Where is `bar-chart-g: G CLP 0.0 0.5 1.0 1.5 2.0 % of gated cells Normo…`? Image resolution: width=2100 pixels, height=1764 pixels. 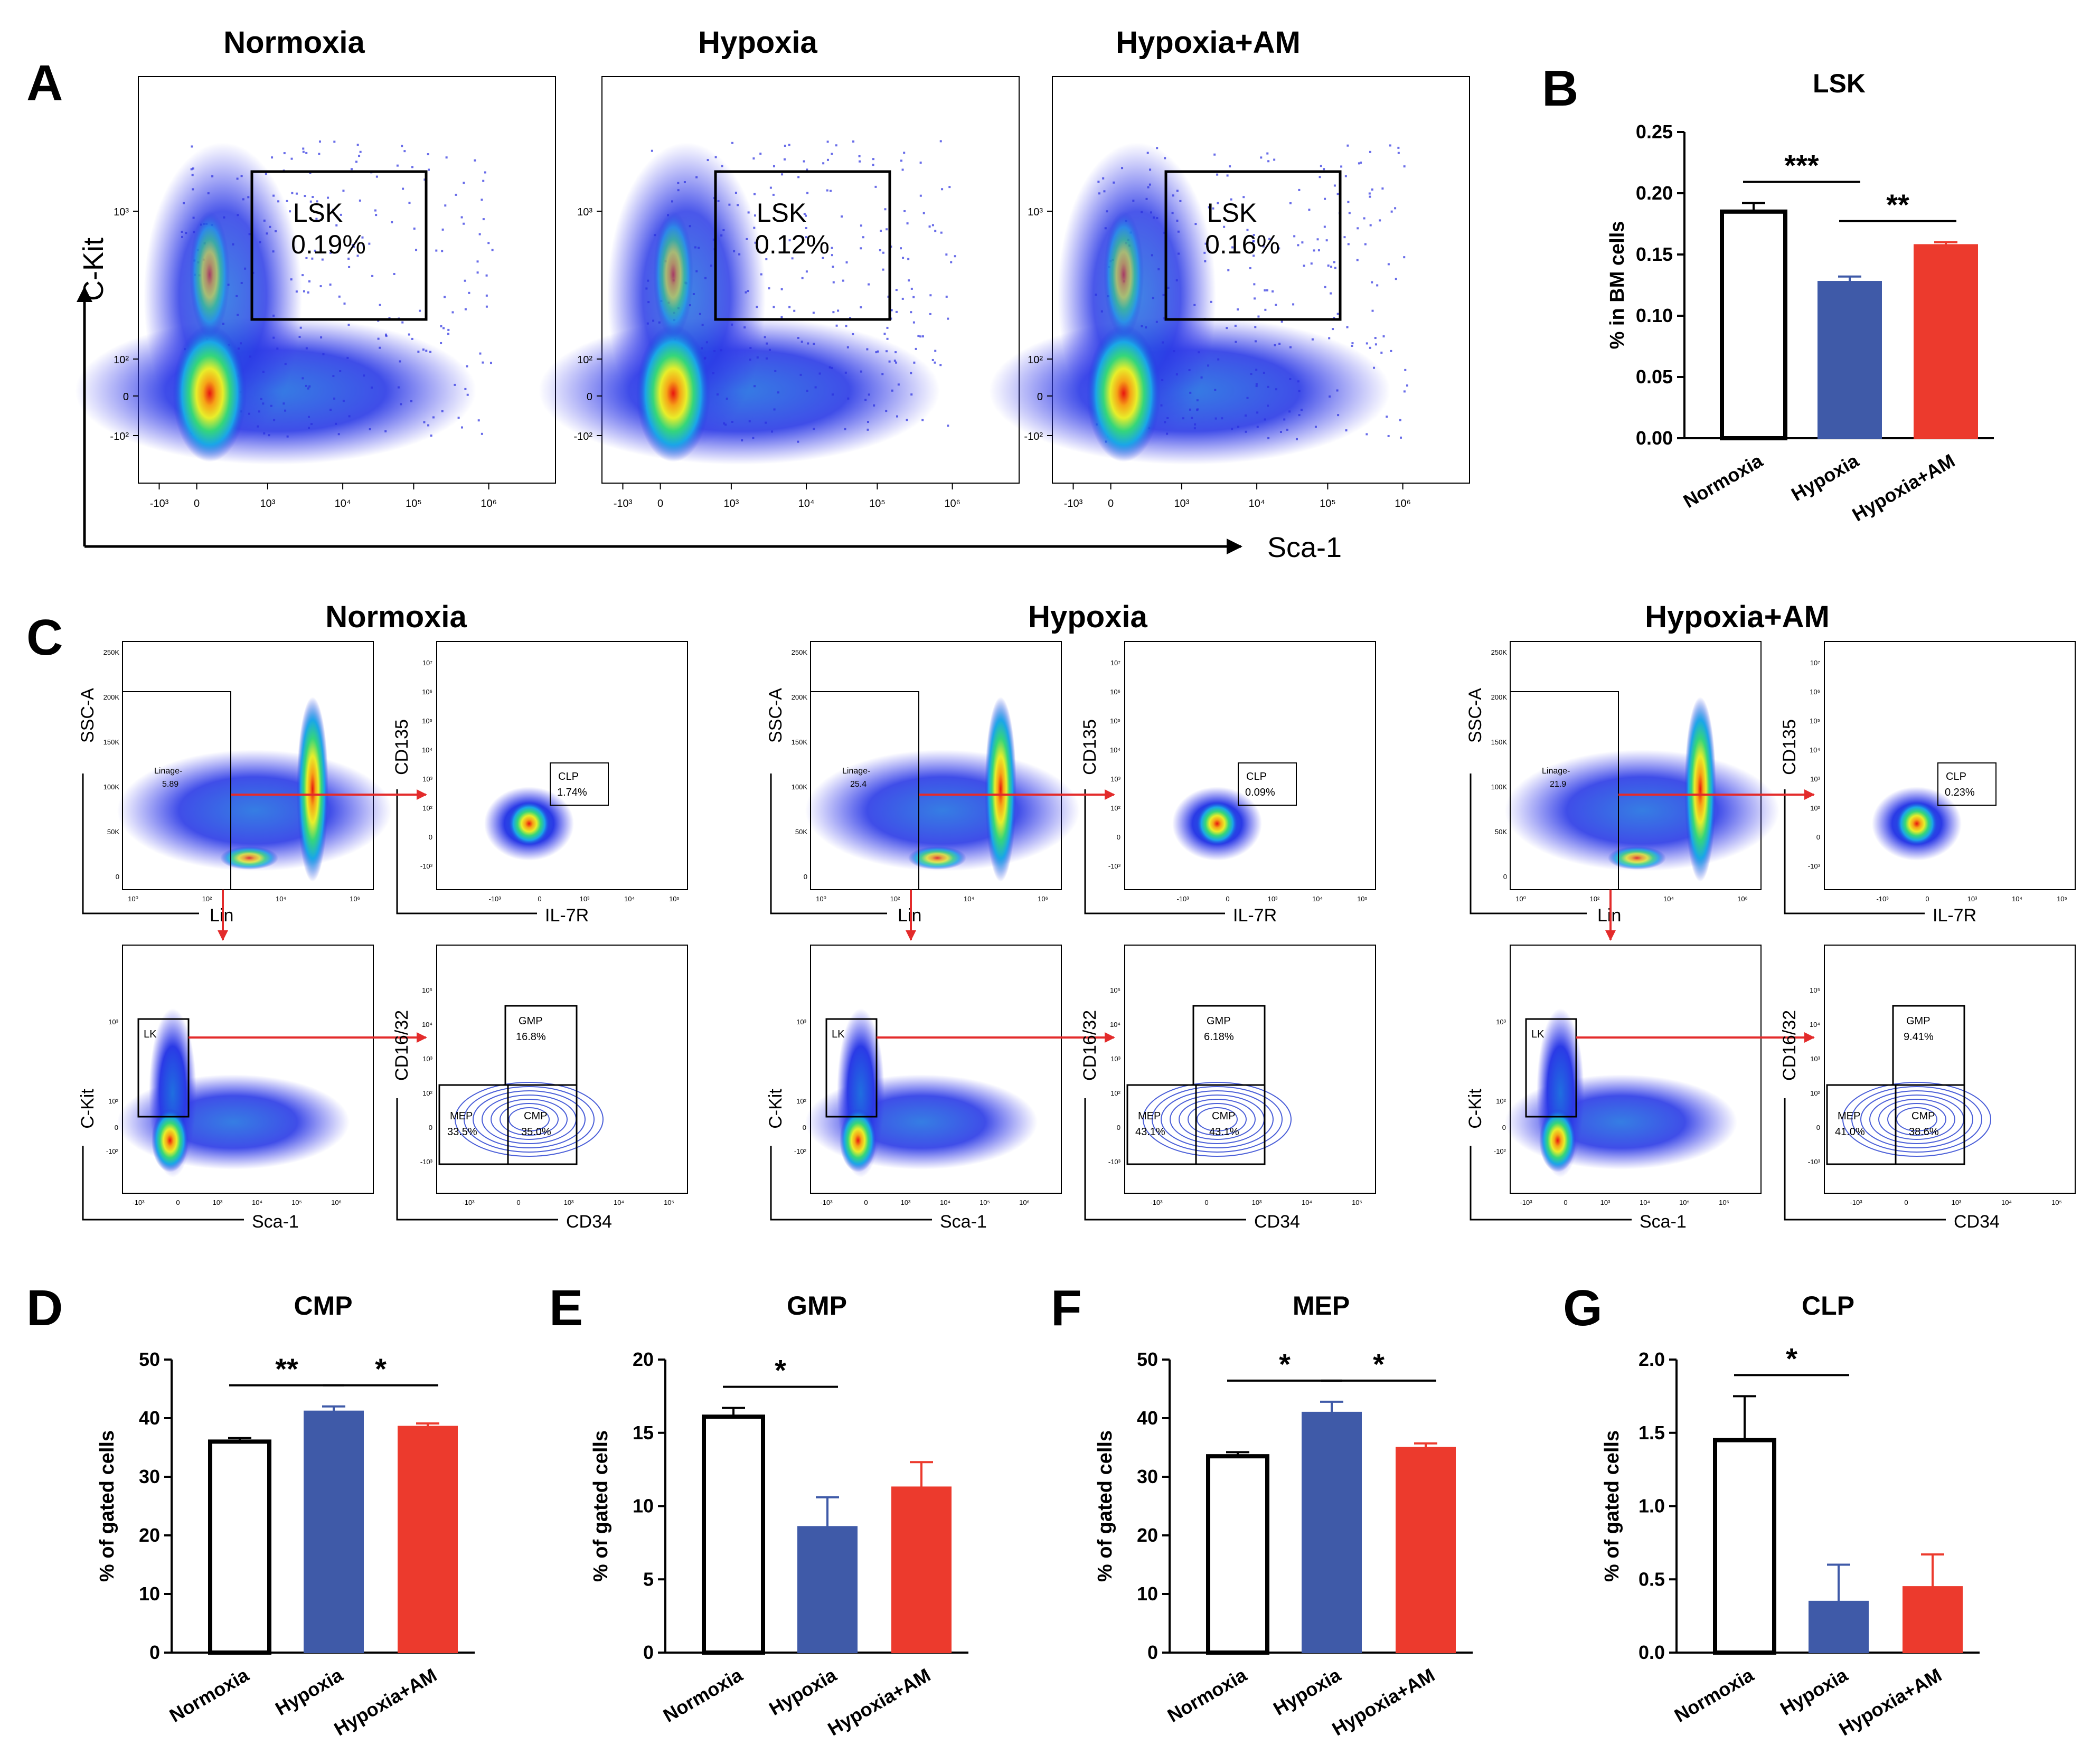 bar-chart-g: G CLP 0.0 0.5 1.0 1.5 2.0 % of gated cells Normo… is located at coordinates (1771, 1510).